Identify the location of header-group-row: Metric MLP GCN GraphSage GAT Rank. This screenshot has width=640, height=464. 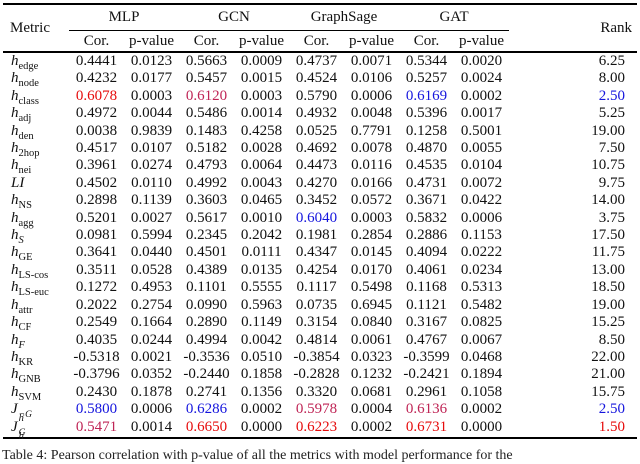
(320, 20).